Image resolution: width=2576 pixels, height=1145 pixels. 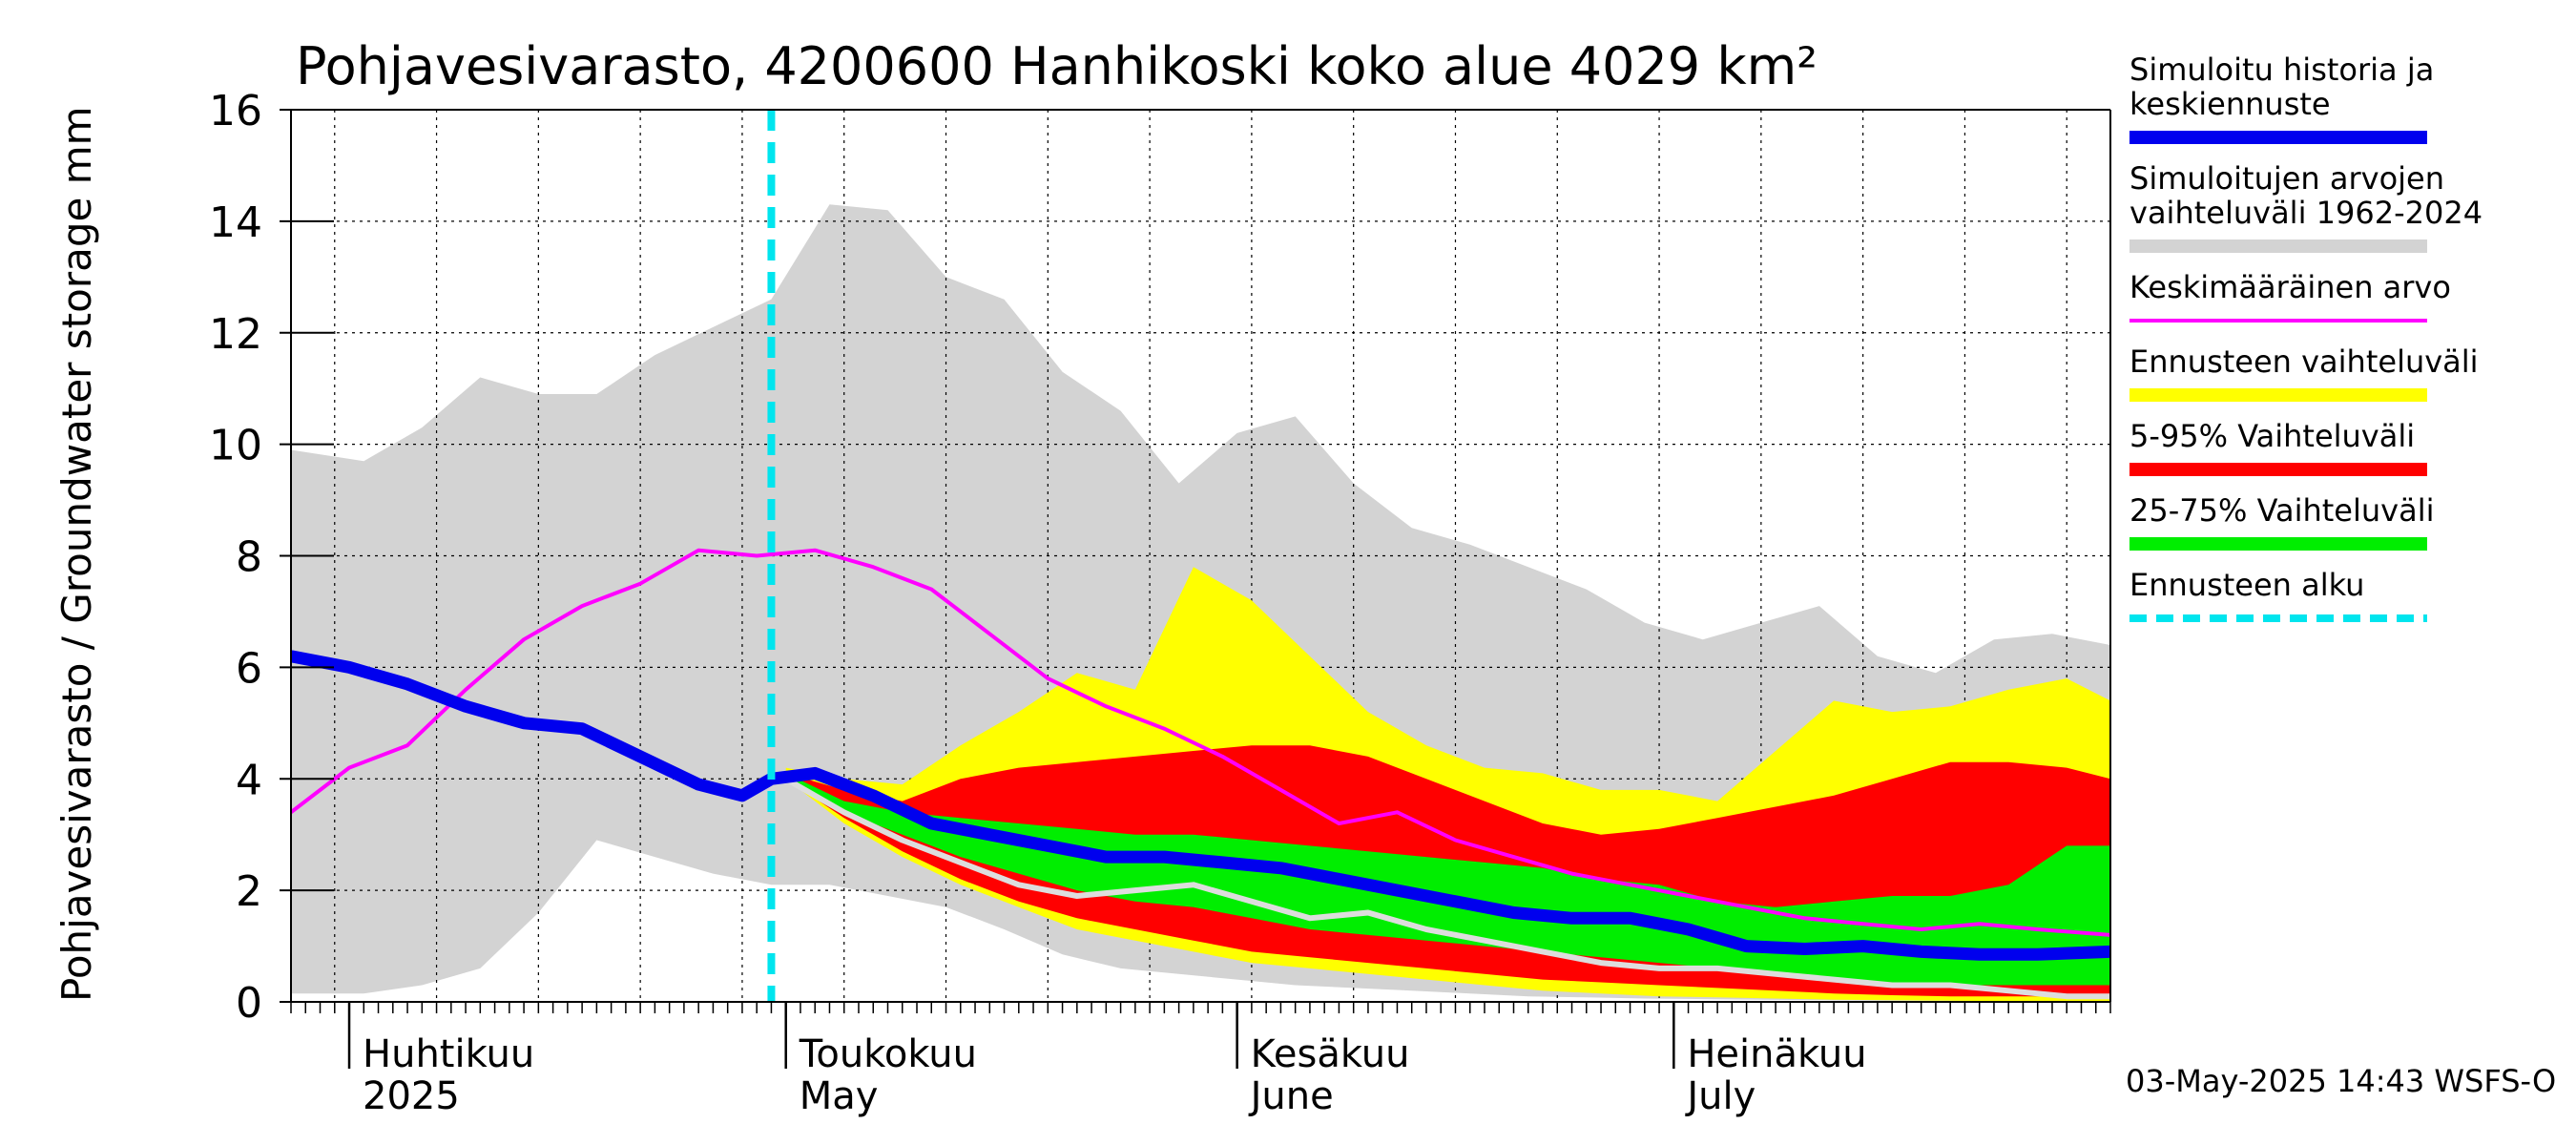 I want to click on y-tick-label: 6, so click(x=249, y=668).